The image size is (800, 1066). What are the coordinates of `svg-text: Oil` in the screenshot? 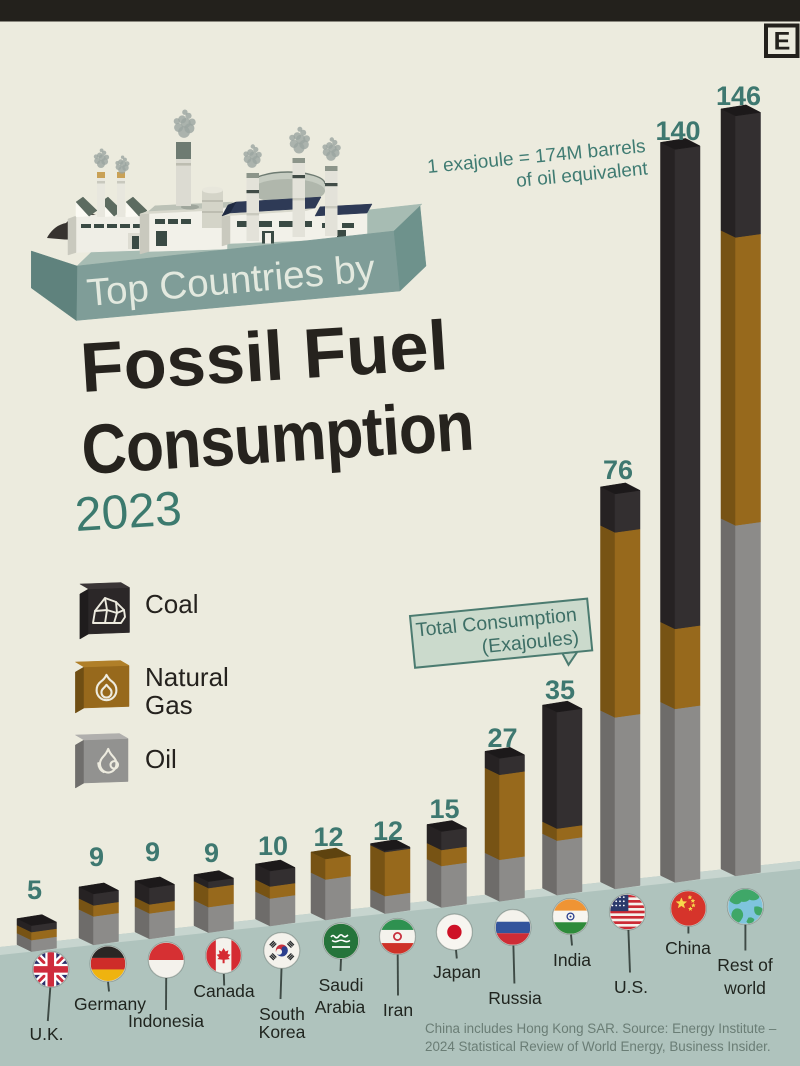 It's located at (161, 759).